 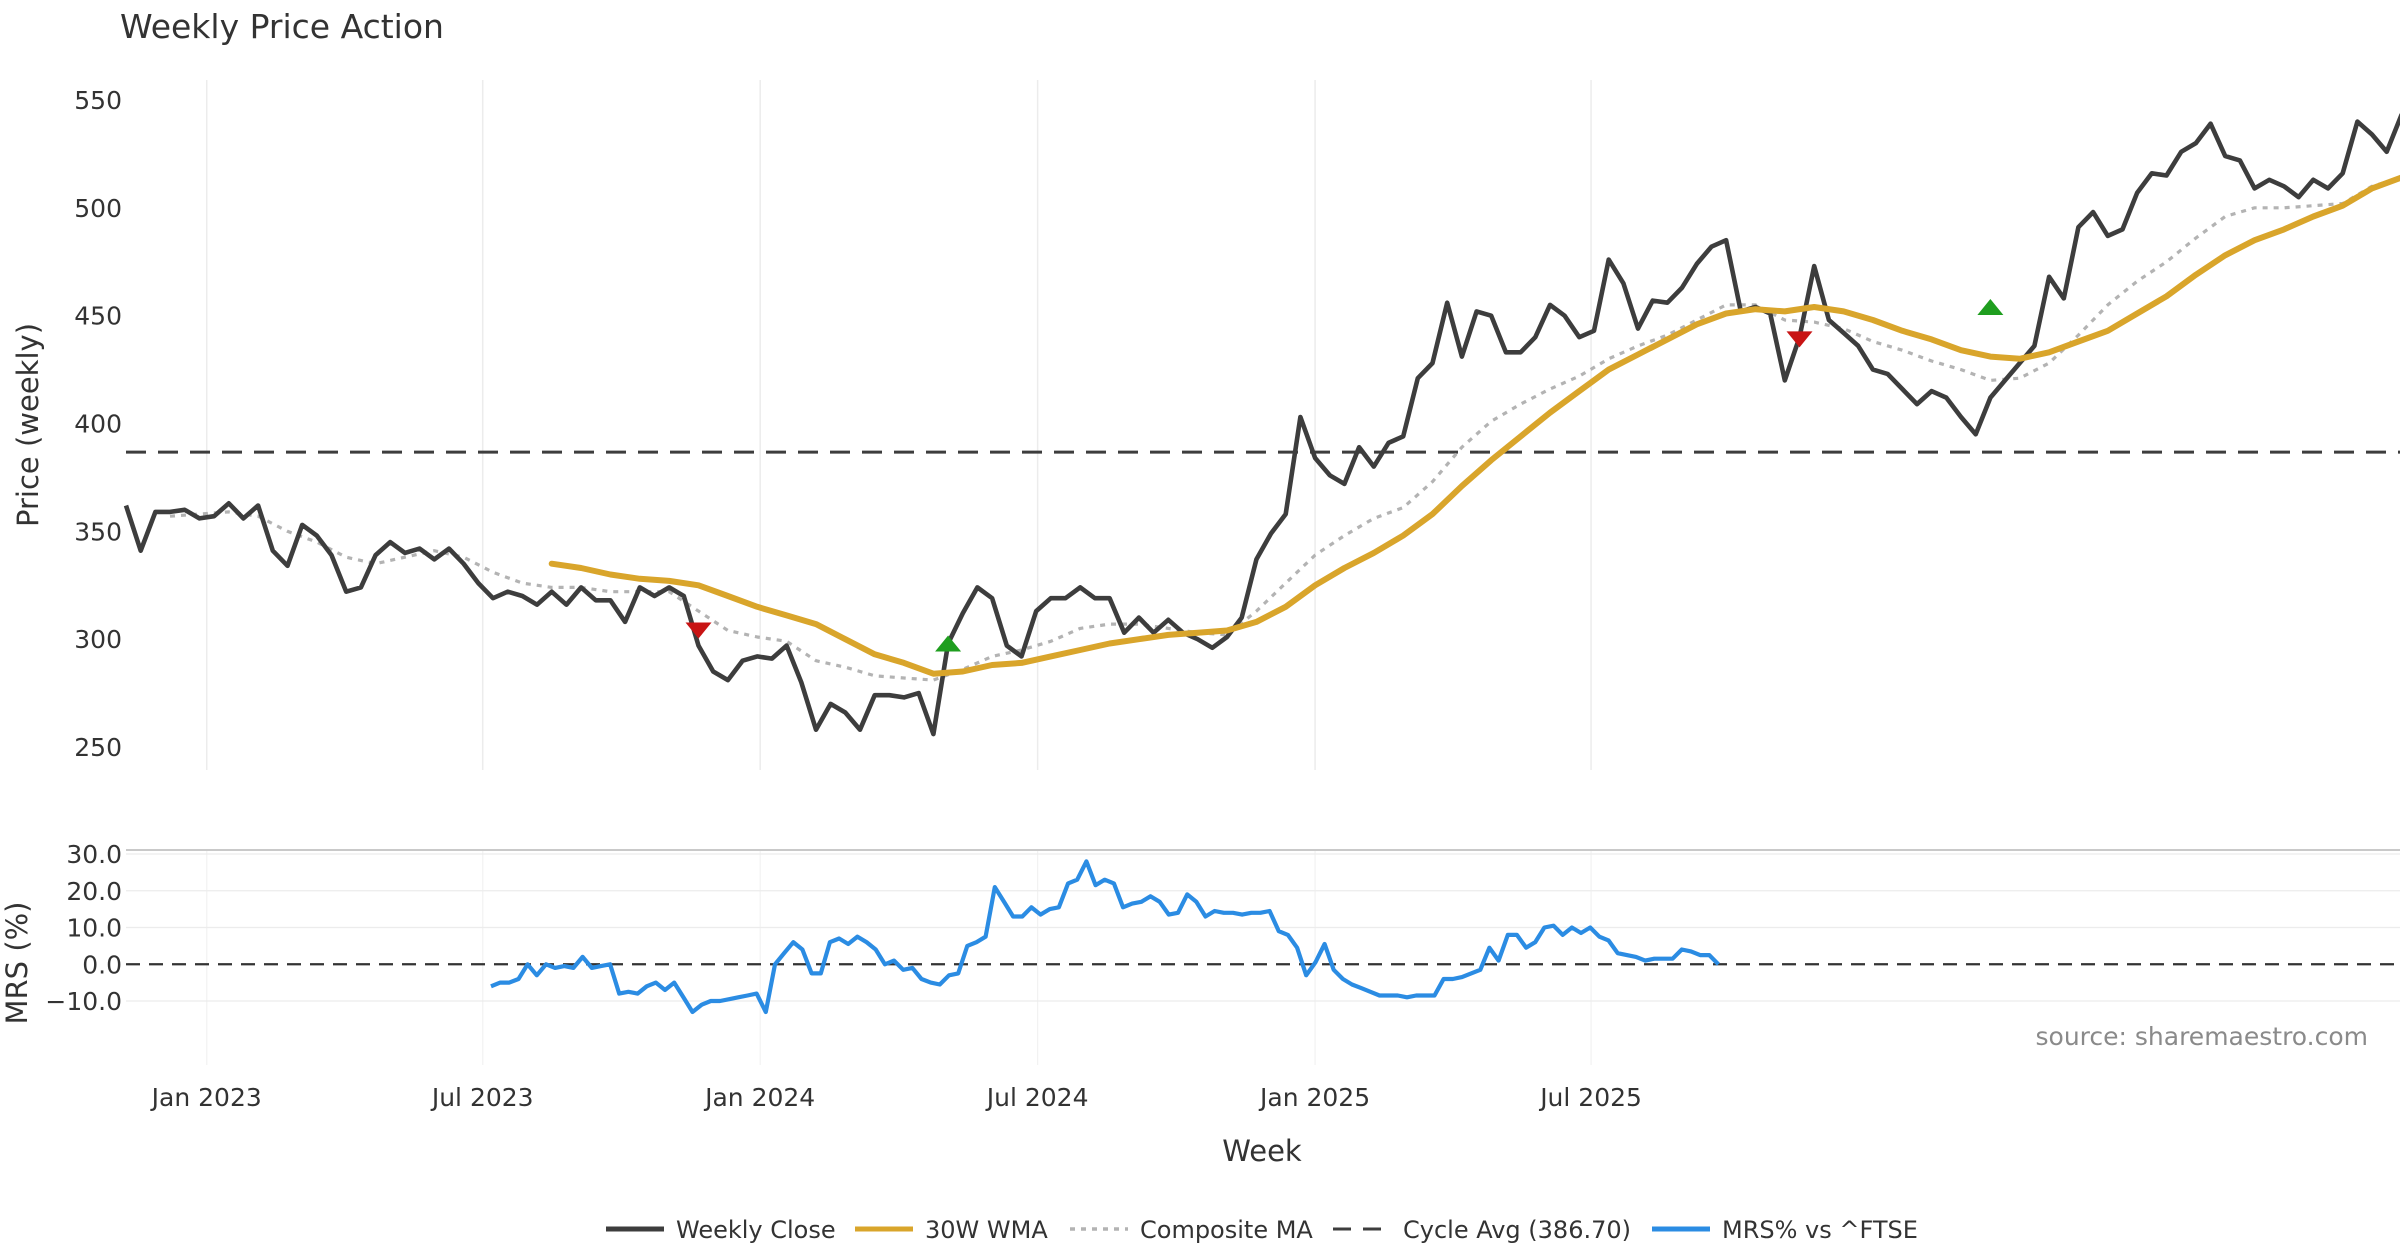 I want to click on chart-title: Weekly Price Action, so click(x=282, y=26).